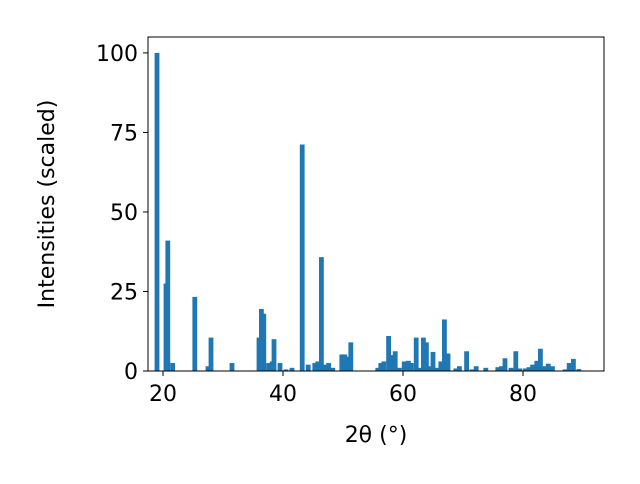  What do you see at coordinates (131, 372) in the screenshot?
I see `y-tick-label: 0` at bounding box center [131, 372].